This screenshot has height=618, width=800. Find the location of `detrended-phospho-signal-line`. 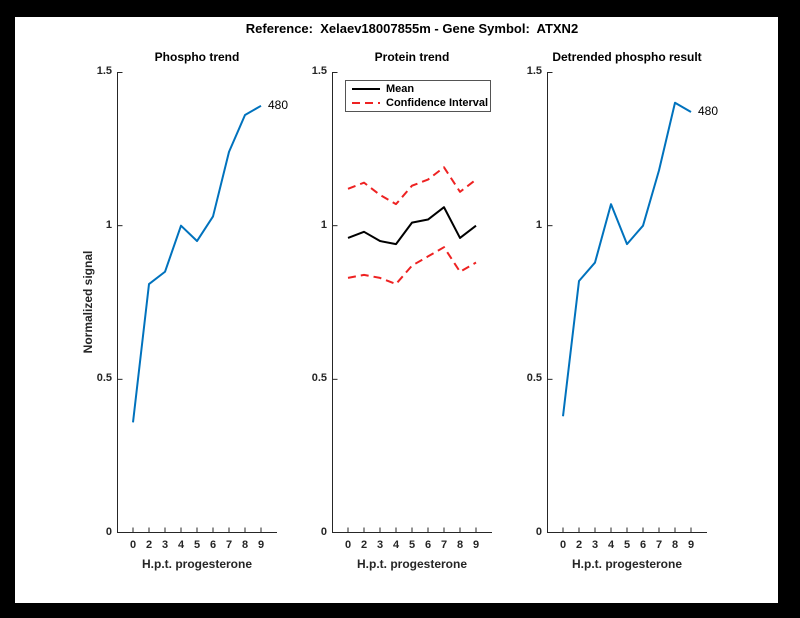

detrended-phospho-signal-line is located at coordinates (627, 259).